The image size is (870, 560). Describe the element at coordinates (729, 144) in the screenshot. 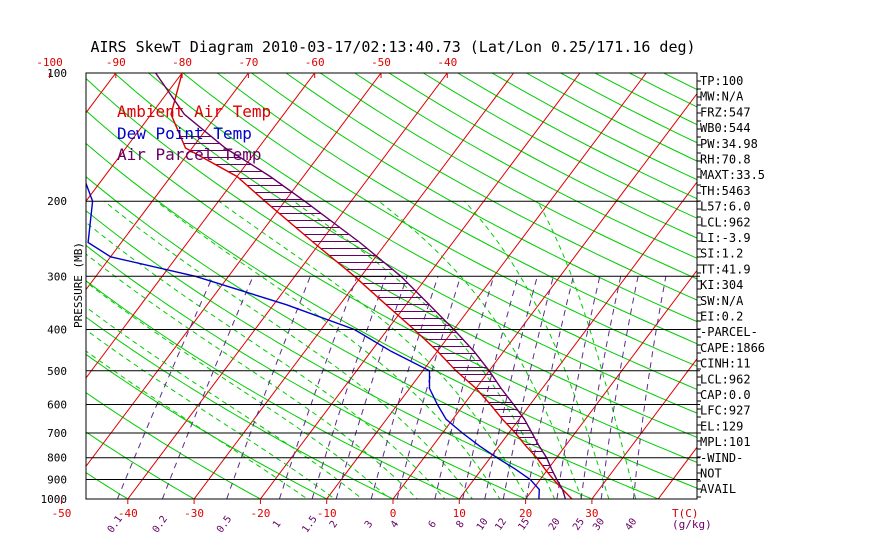

I see `stat-line: PW:34.98` at that location.